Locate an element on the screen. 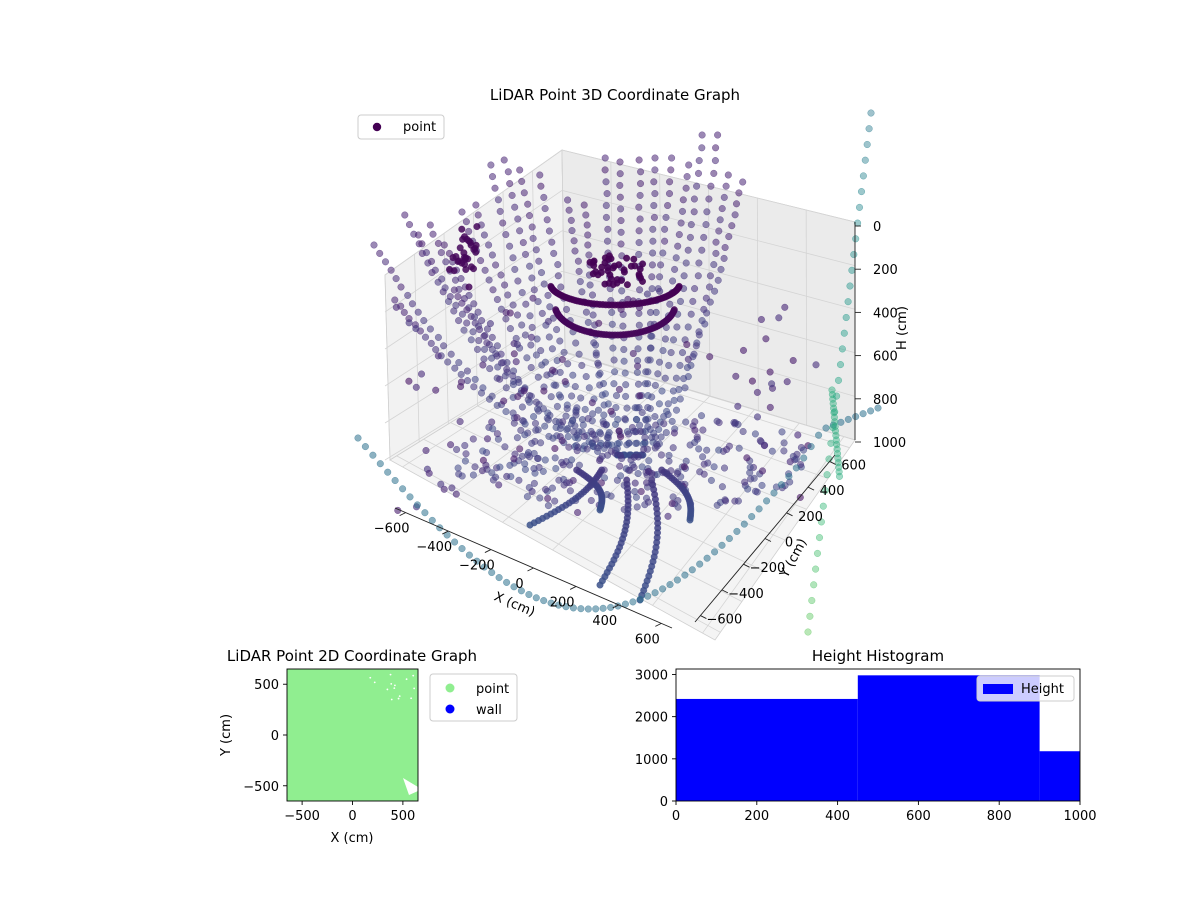  x-tick-label-hist: 800 is located at coordinates (999, 816).